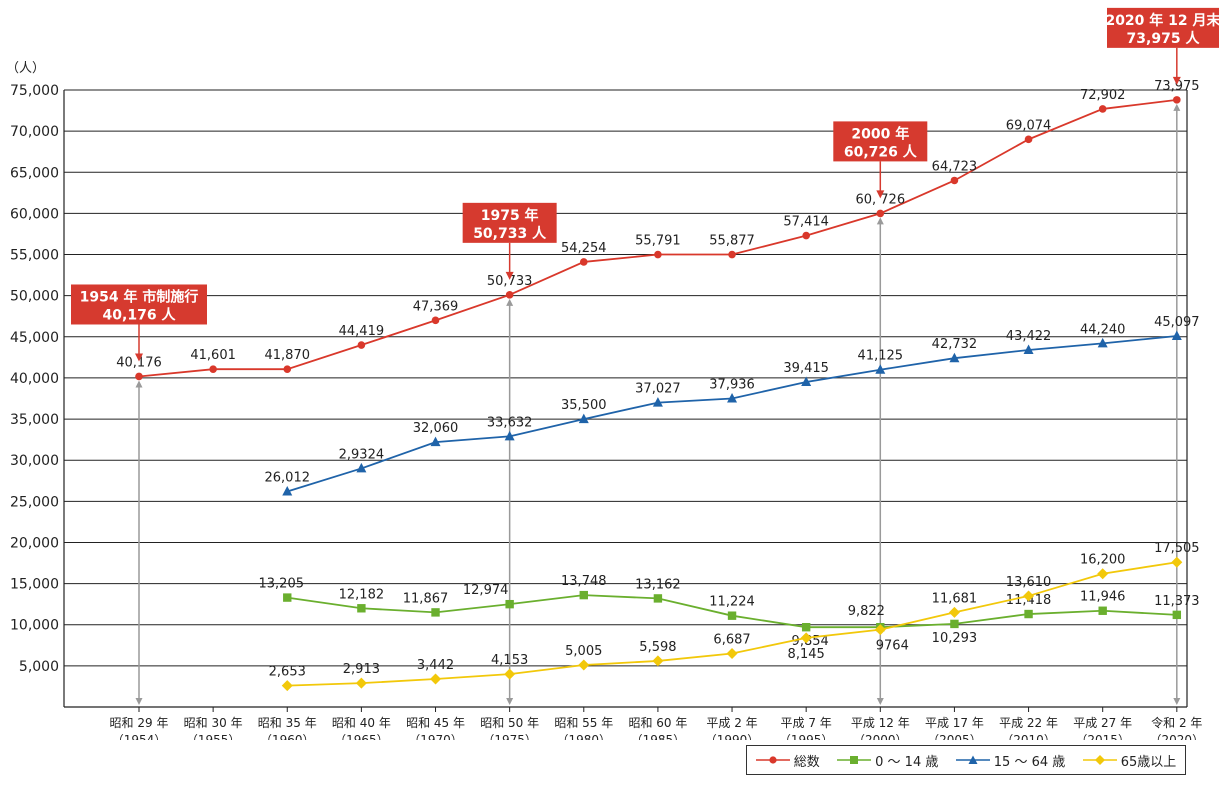 Image resolution: width=1222 pixels, height=803 pixels. I want to click on callout-title: 1954 年 市制施行, so click(139, 296).